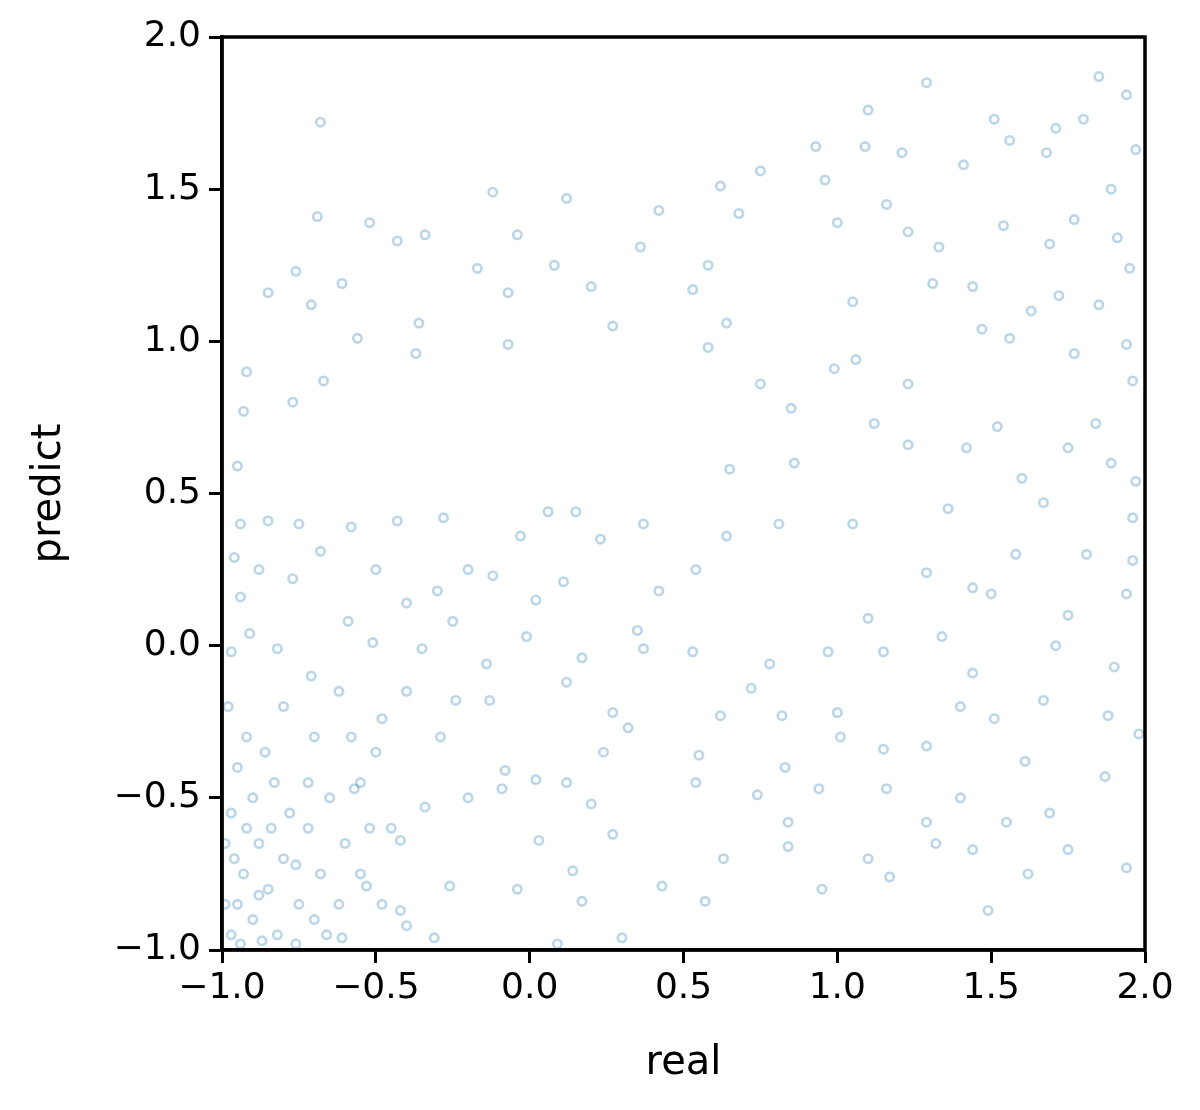  I want to click on y-tick-label: 0.5, so click(172, 490).